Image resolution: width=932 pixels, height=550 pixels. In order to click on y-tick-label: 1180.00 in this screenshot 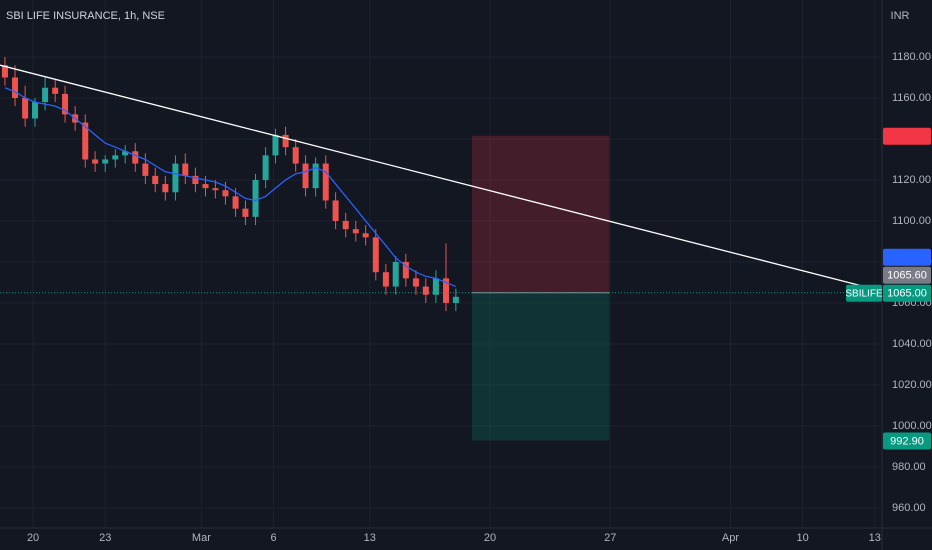, I will do `click(911, 57)`.